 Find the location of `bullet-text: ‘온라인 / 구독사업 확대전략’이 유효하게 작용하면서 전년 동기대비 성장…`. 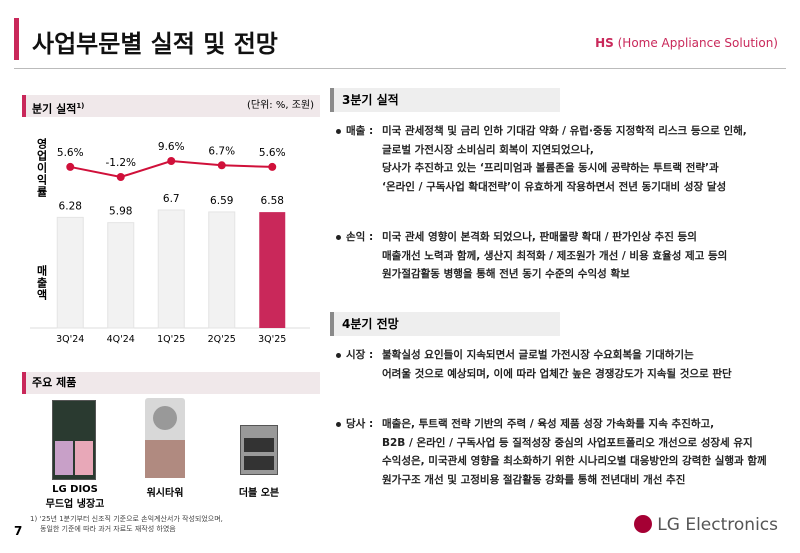

bullet-text: ‘온라인 / 구독사업 확대전략’이 유효하게 작용하면서 전년 동기대비 성장… is located at coordinates (554, 186).